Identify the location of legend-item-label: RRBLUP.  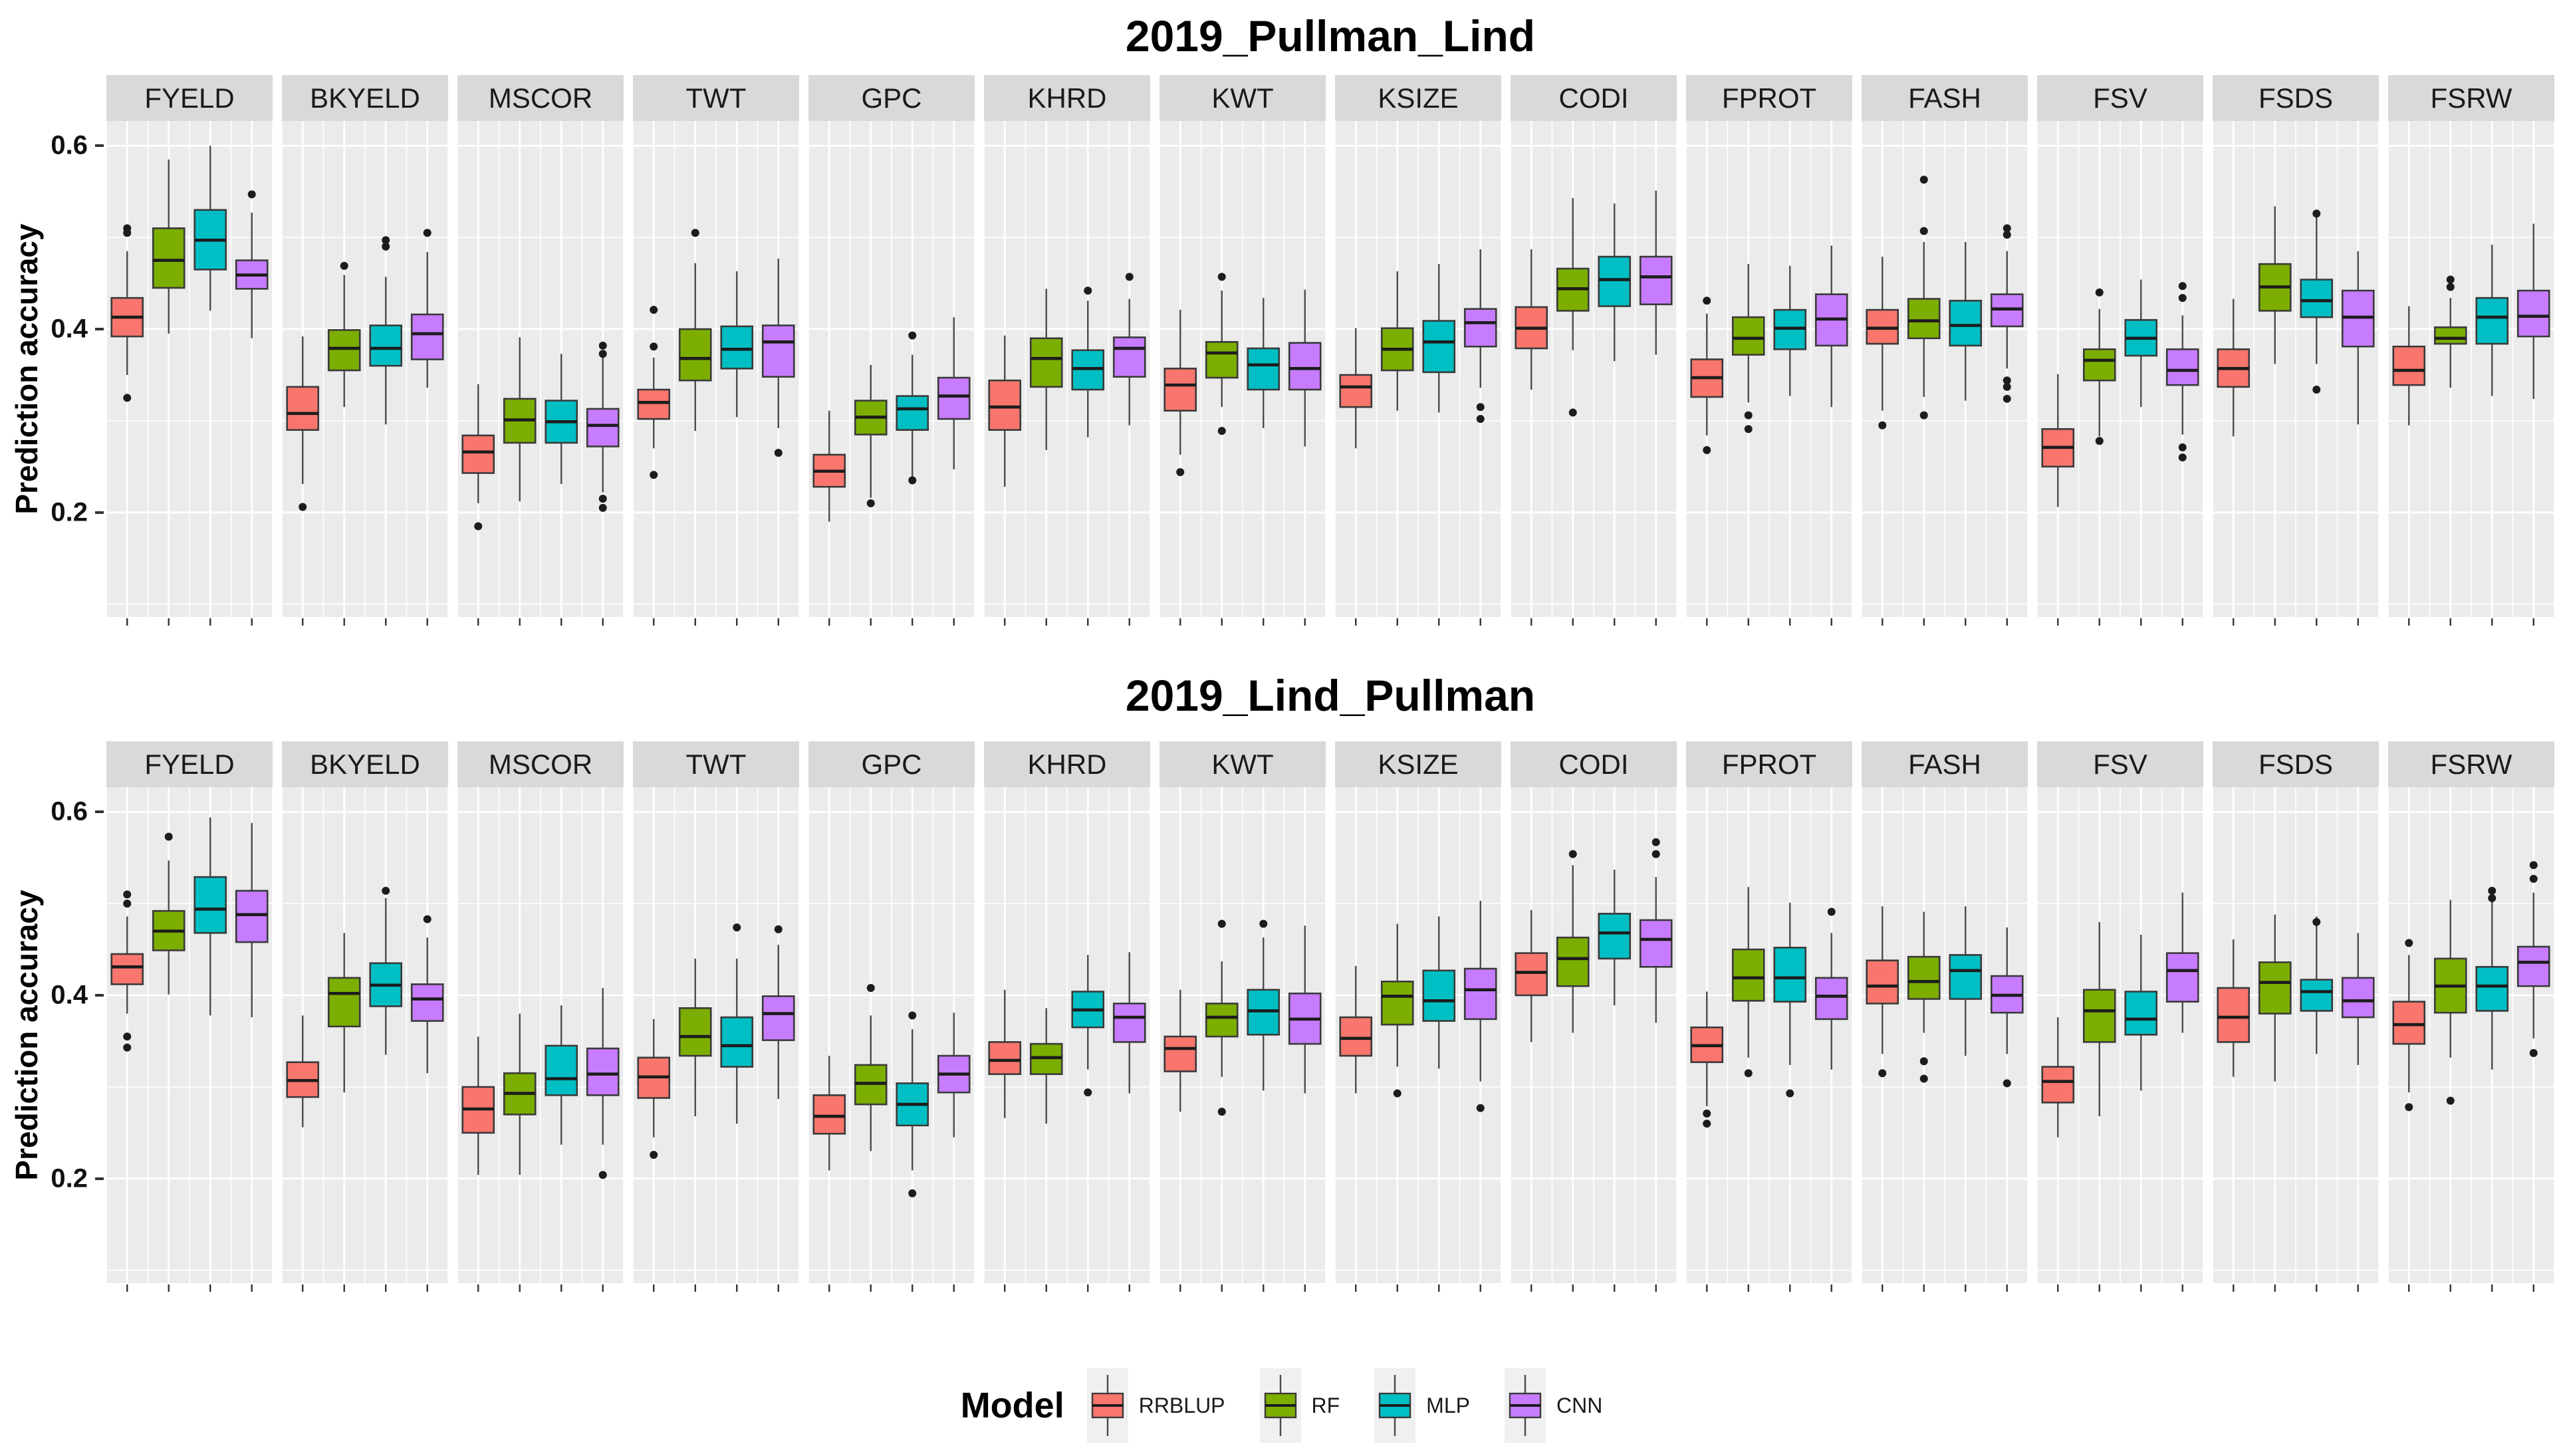
(1181, 1405).